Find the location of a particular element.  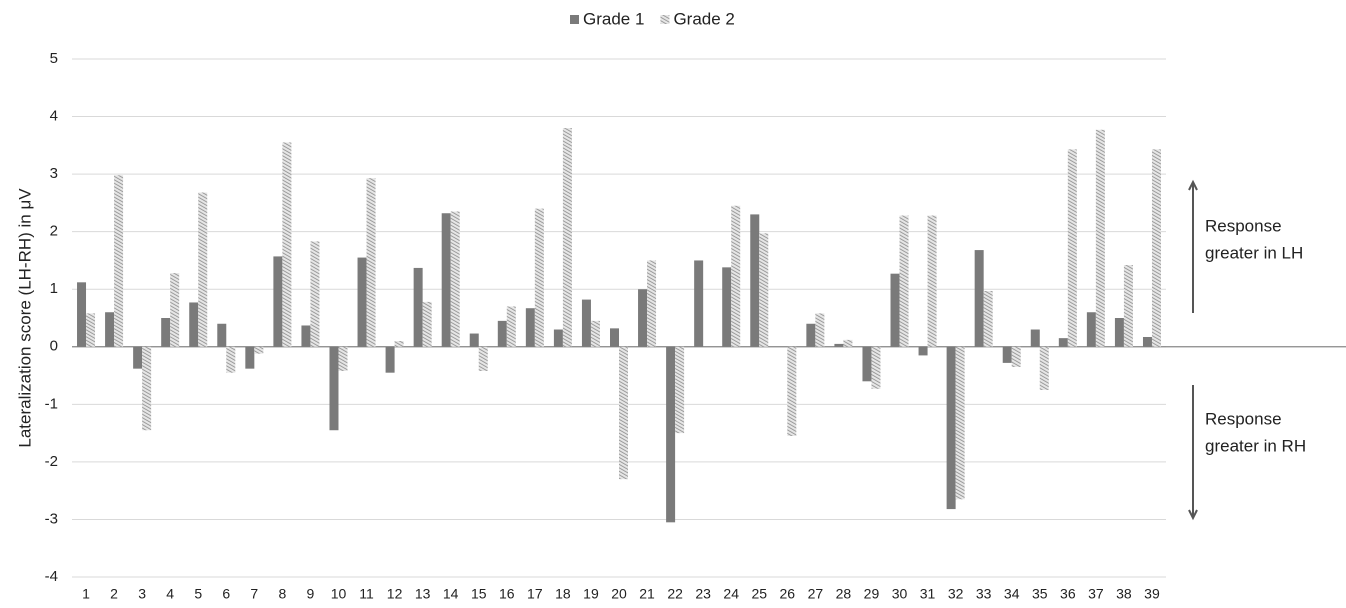

x-tick-label: 24 is located at coordinates (731, 594).